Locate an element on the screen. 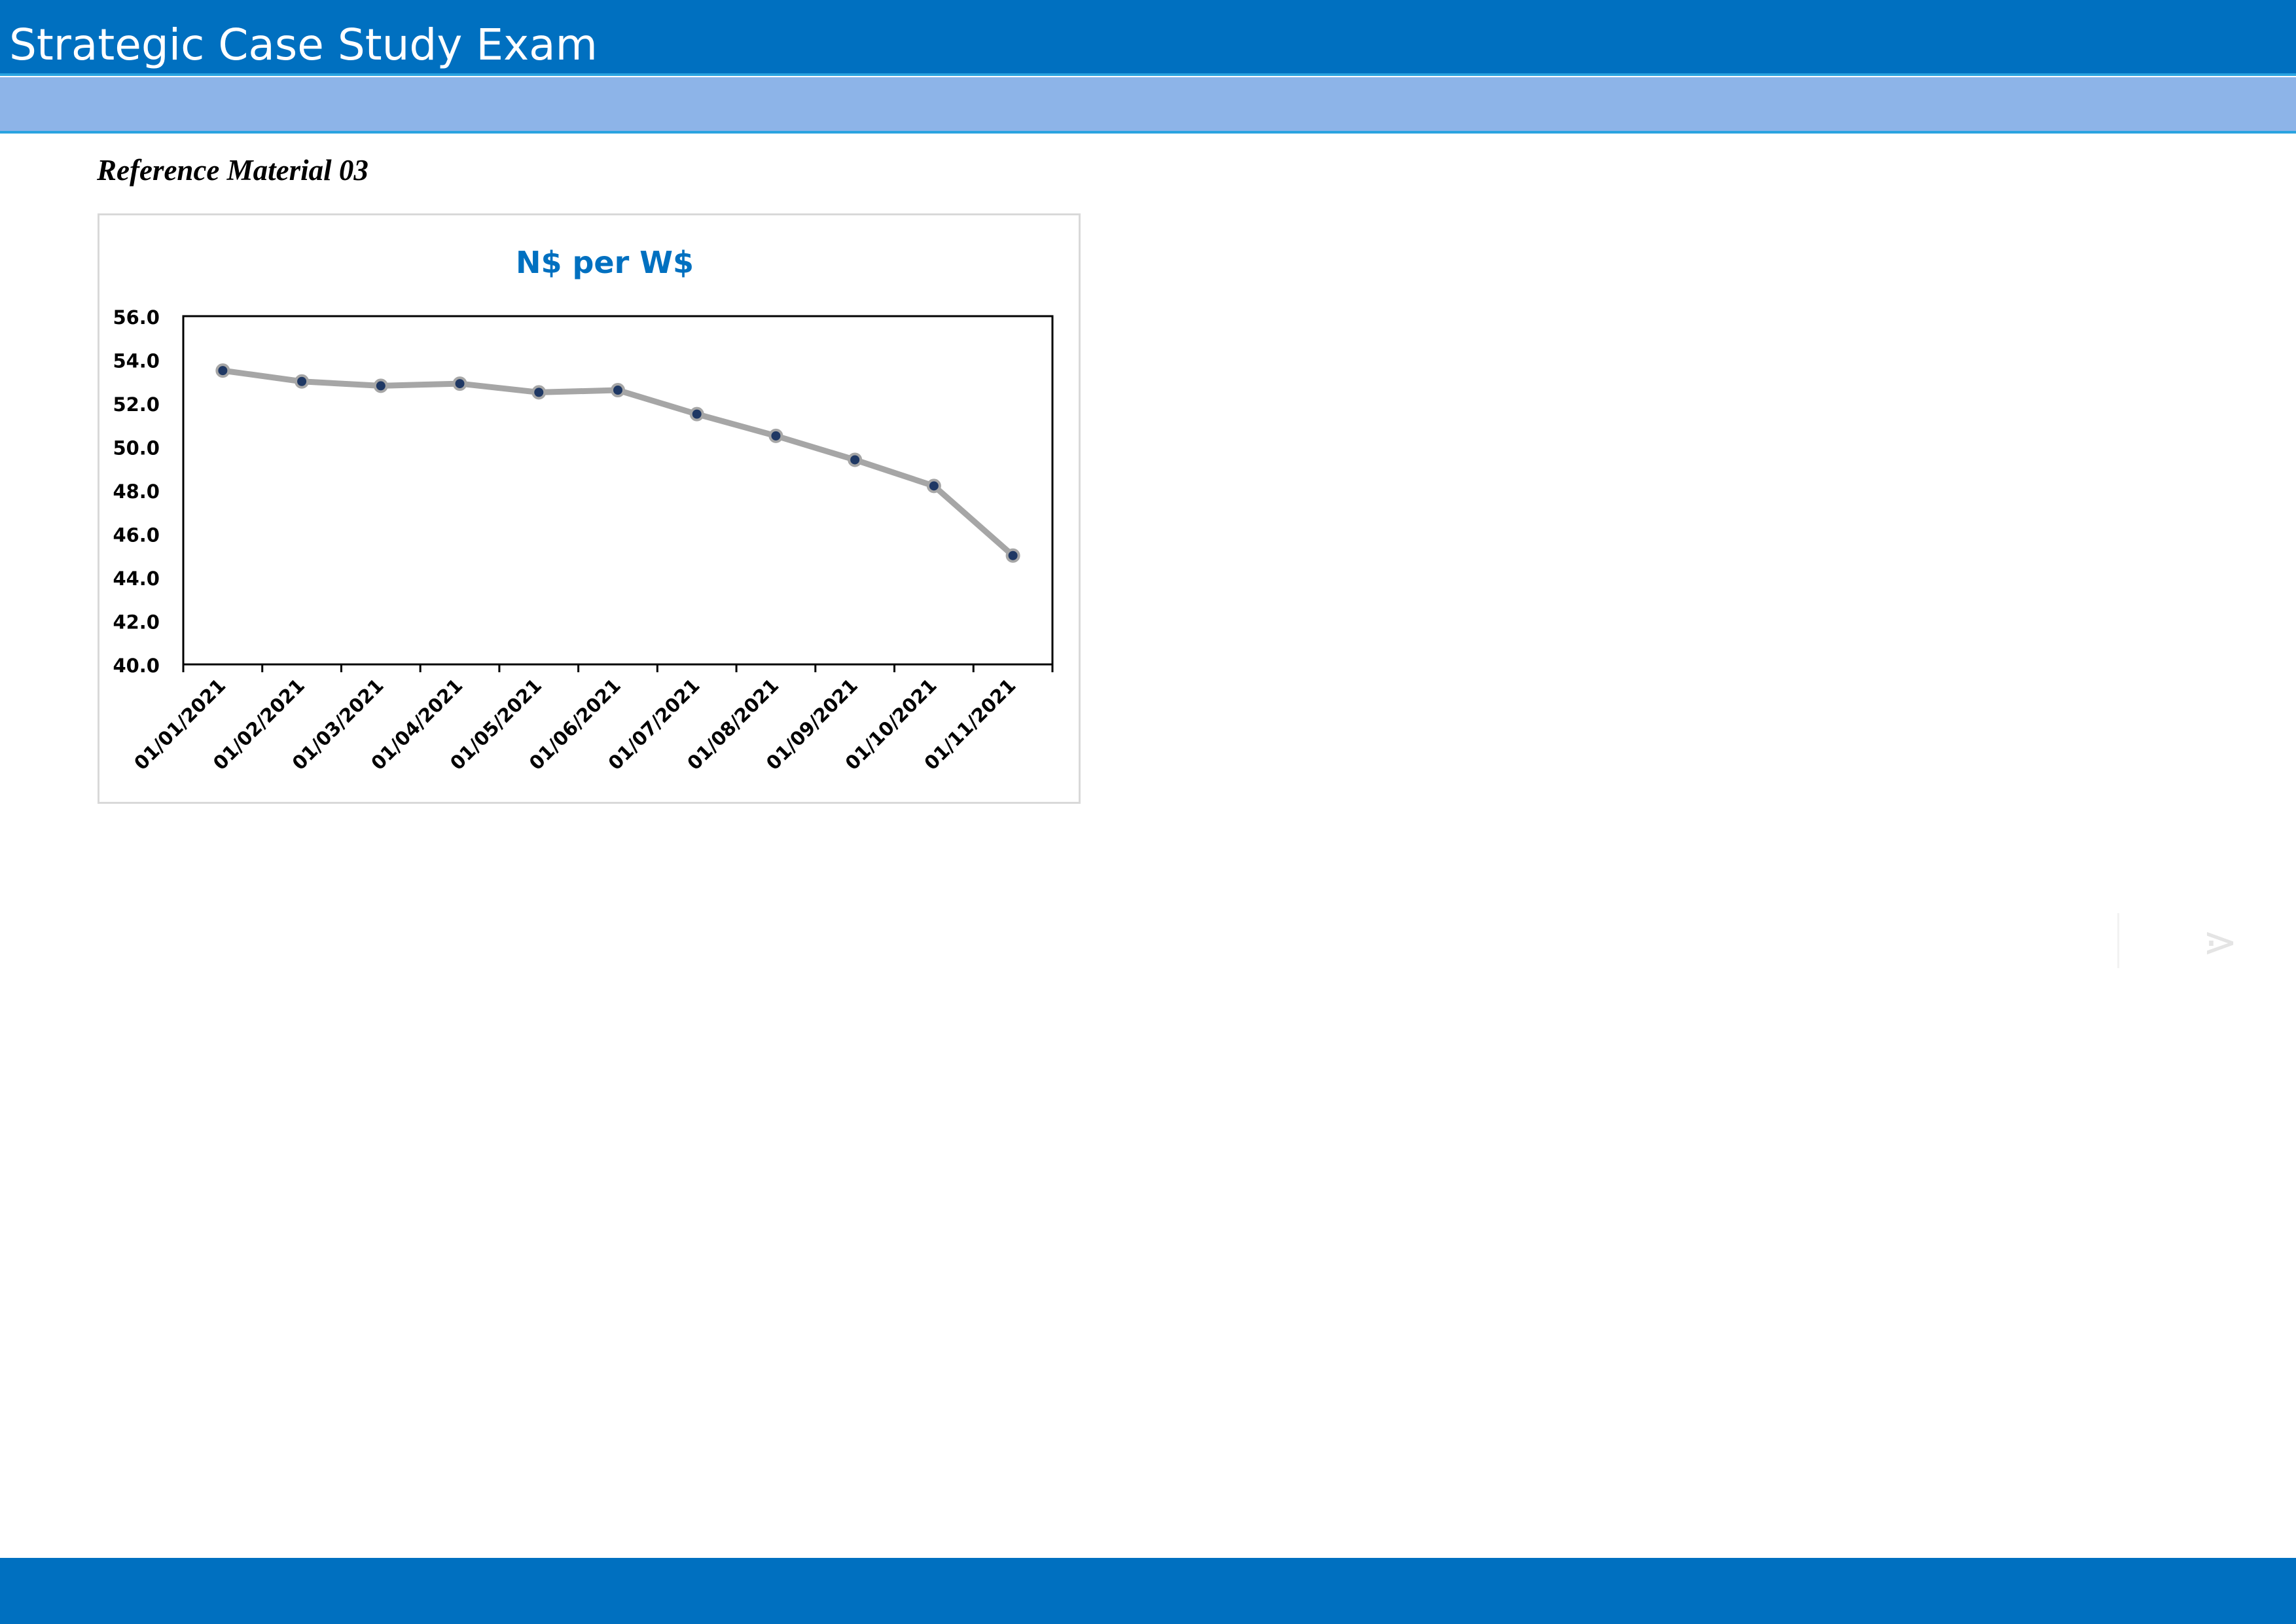  y-tick-label: 56.0 is located at coordinates (136, 317).